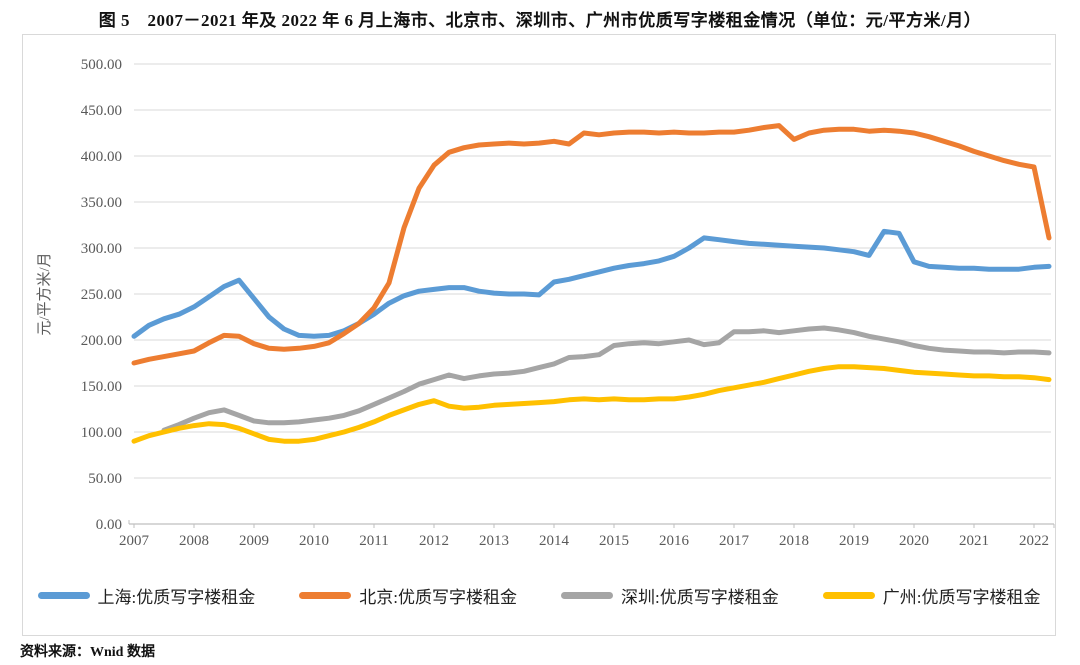  Describe the element at coordinates (734, 541) in the screenshot. I see `x-tick-label: 2017` at that location.